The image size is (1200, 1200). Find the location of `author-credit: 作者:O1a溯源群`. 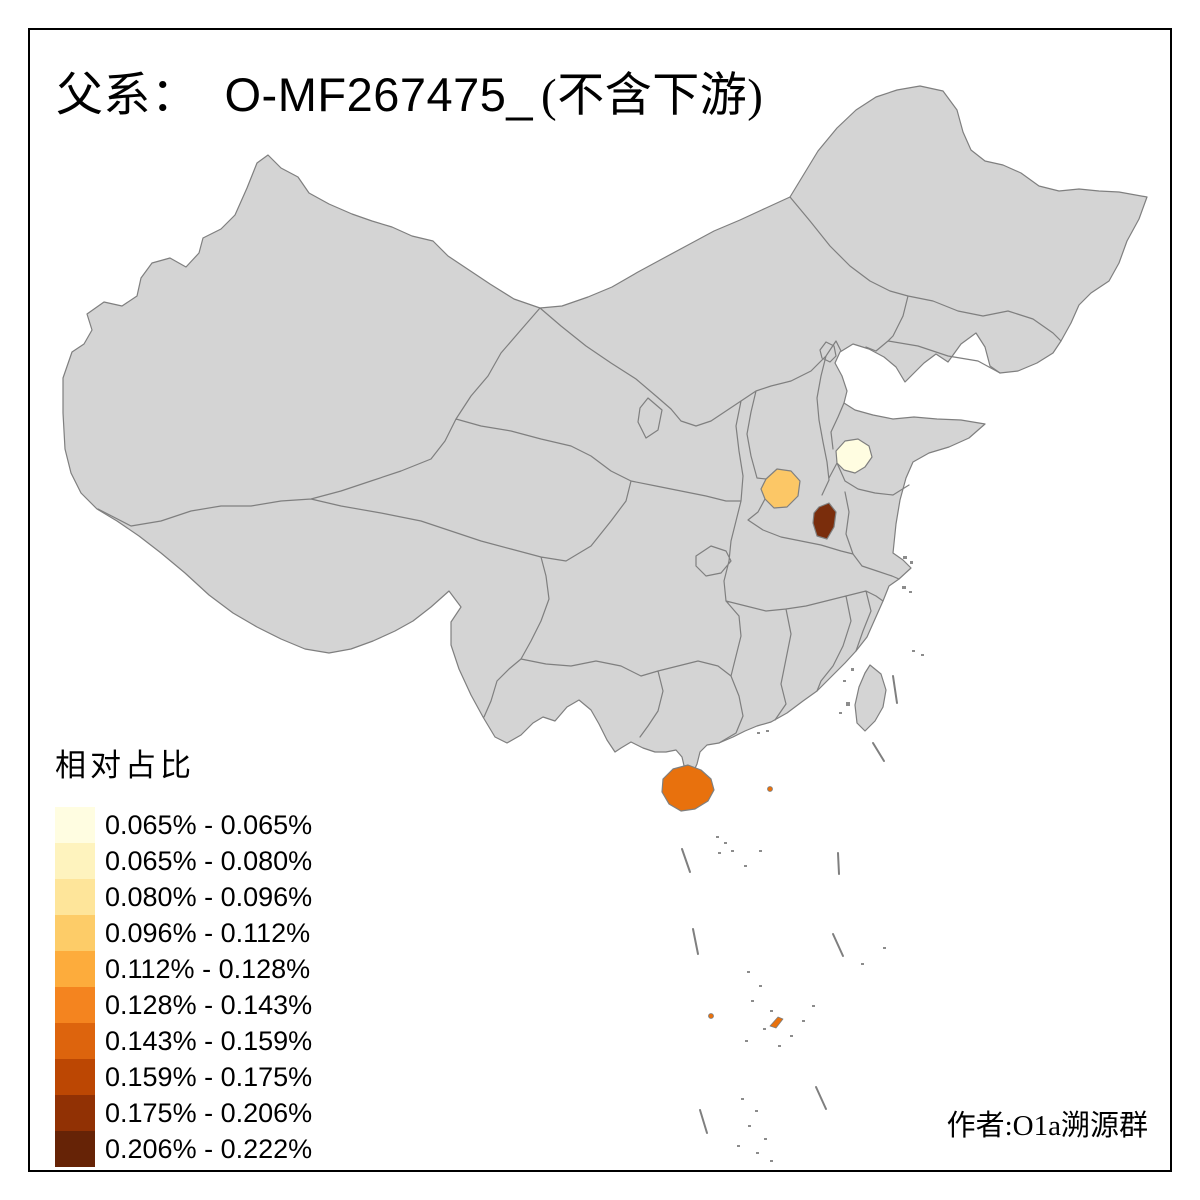

author-credit: 作者:O1a溯源群 is located at coordinates (1047, 1126).